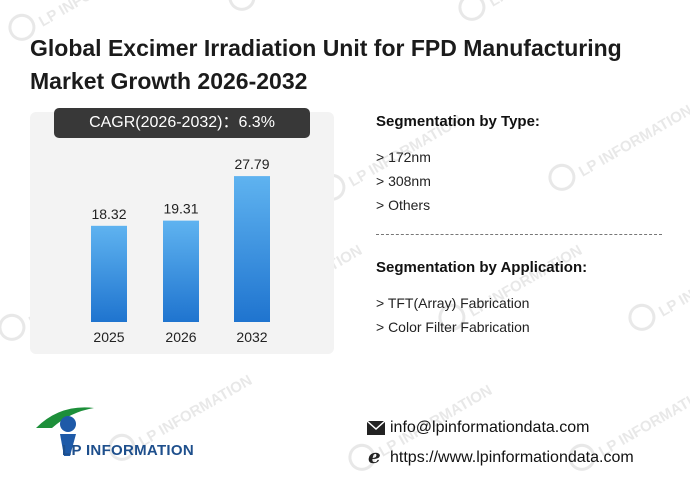  Describe the element at coordinates (109, 273) in the screenshot. I see `bar-2025` at that location.